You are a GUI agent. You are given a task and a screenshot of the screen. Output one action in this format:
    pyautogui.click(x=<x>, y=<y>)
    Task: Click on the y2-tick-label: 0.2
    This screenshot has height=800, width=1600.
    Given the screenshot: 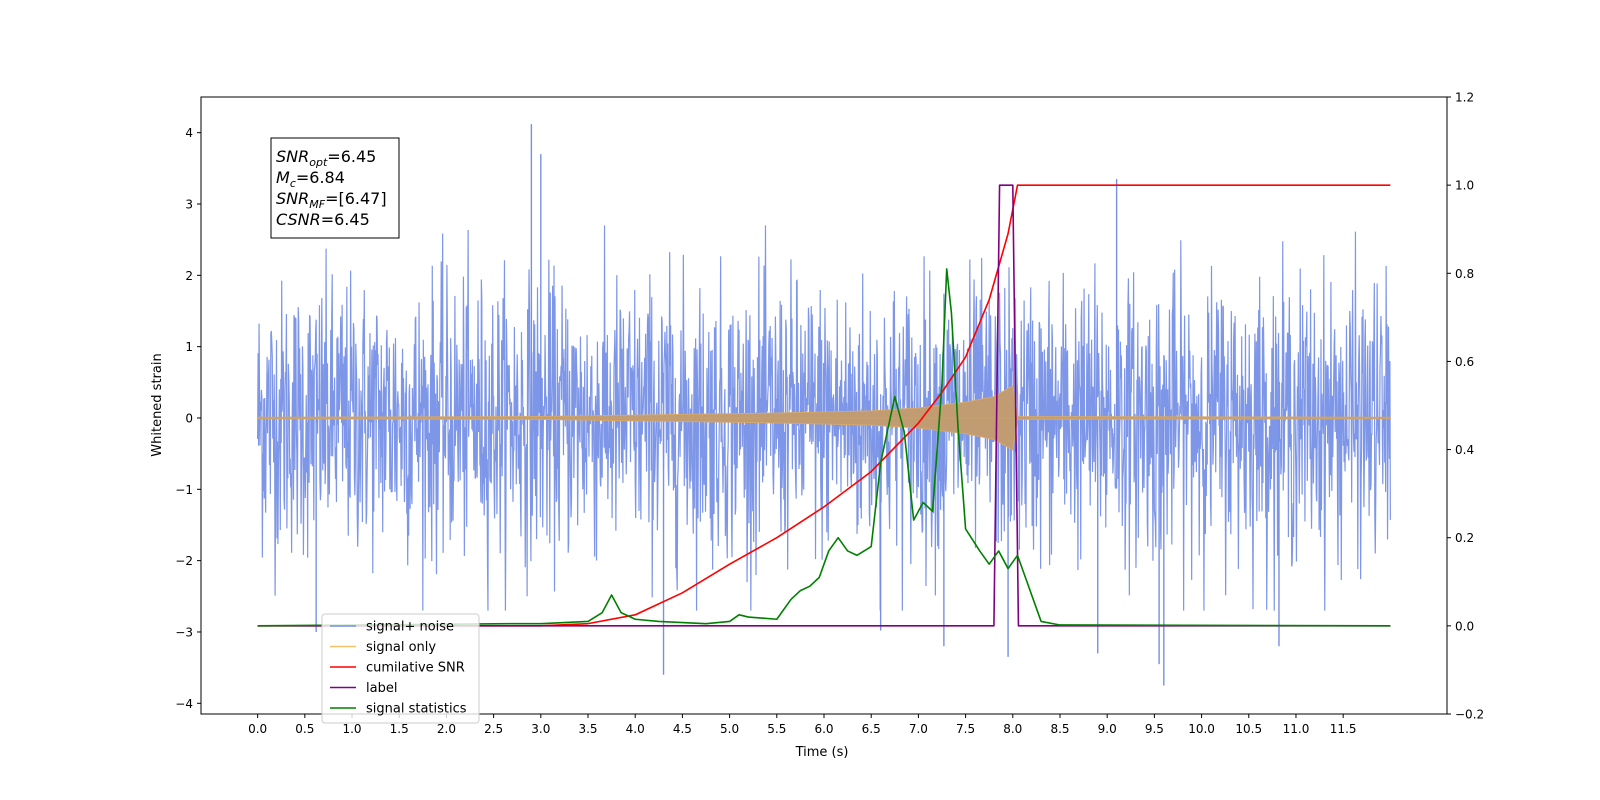 What is the action you would take?
    pyautogui.click(x=1464, y=538)
    